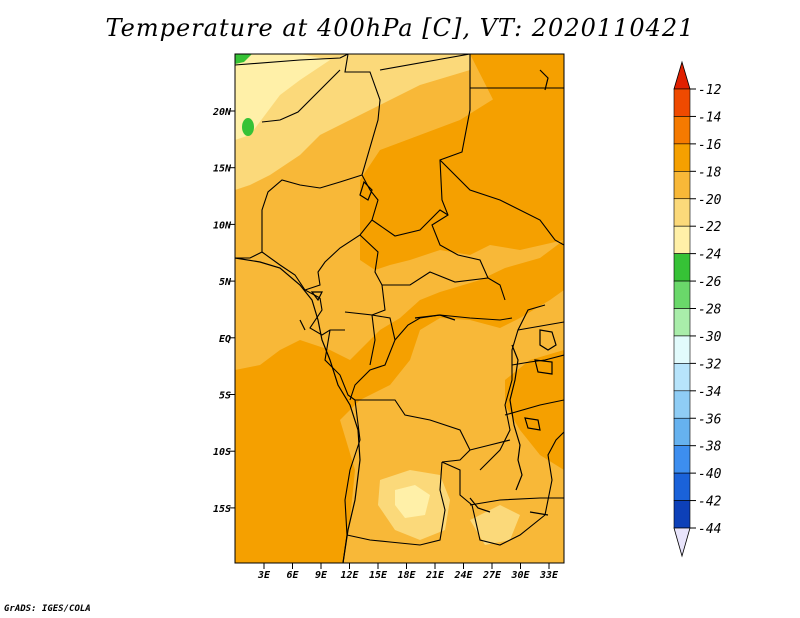  Describe the element at coordinates (222, 225) in the screenshot. I see `lat-label: 10N` at that location.